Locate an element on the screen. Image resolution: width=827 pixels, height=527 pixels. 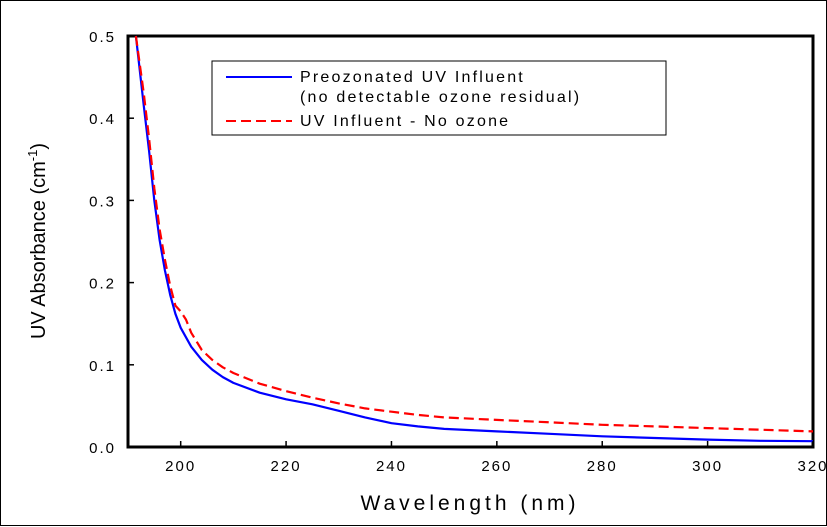
legend-label-preozonated-line2: (no detectable ozone residual) is located at coordinates (440, 97).